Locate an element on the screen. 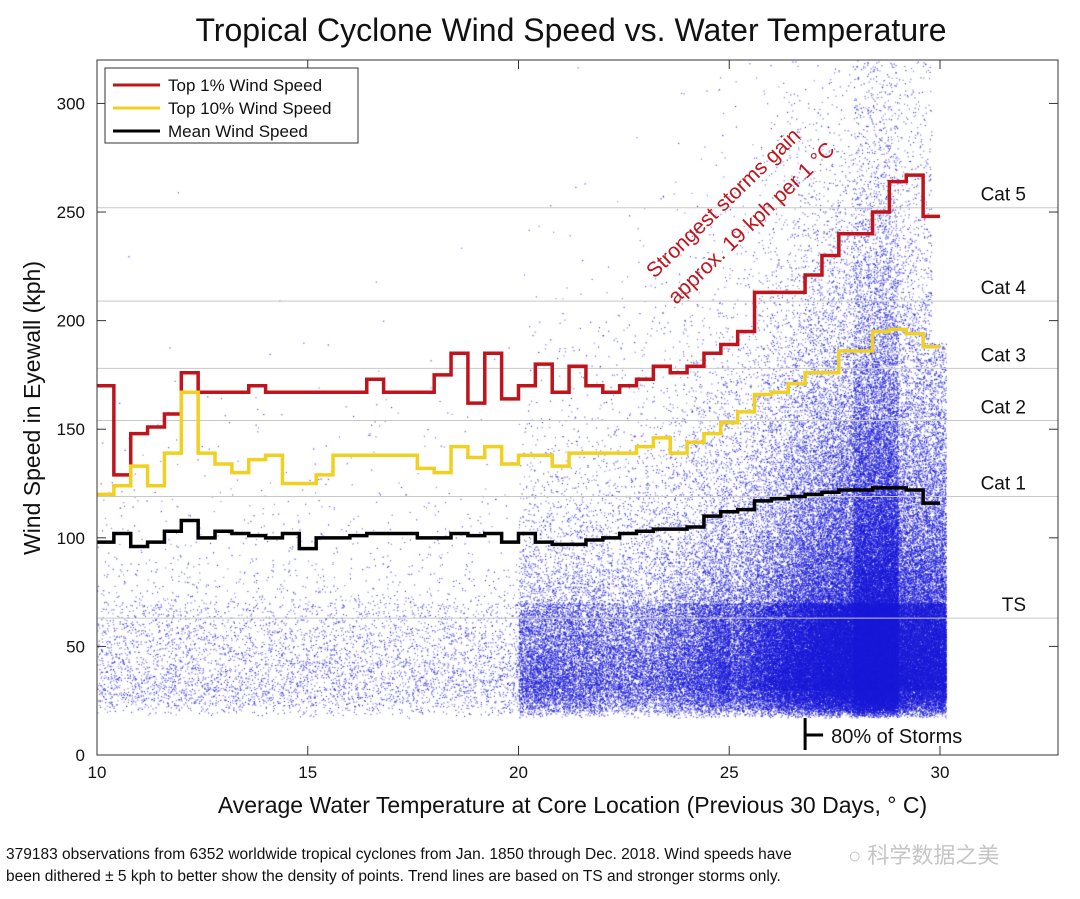 This screenshot has height=899, width=1080. x-tick-label: 10 is located at coordinates (97, 772).